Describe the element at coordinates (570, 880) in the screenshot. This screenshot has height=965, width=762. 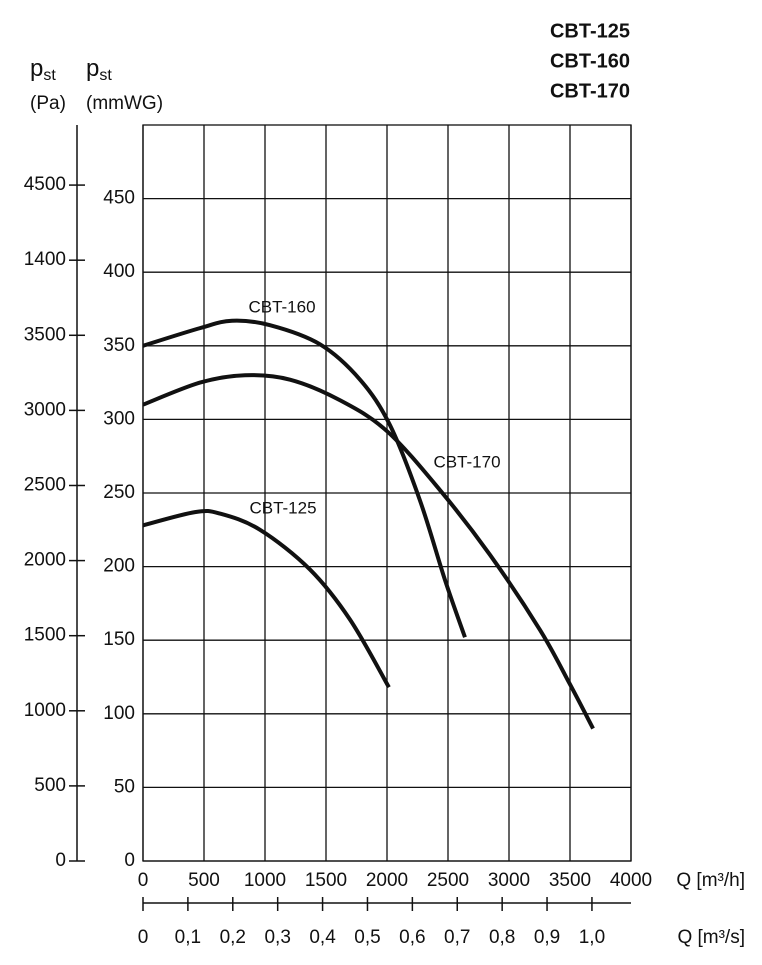
I see `x-tick-label: 3500` at that location.